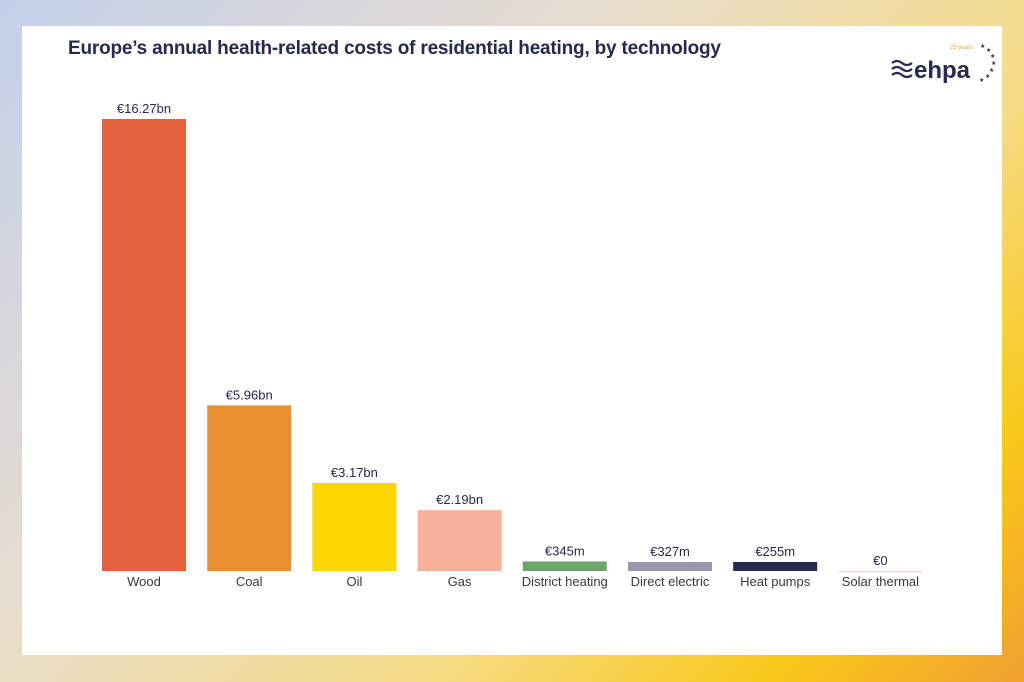  Describe the element at coordinates (670, 566) in the screenshot. I see `bar-direct-electric` at that location.